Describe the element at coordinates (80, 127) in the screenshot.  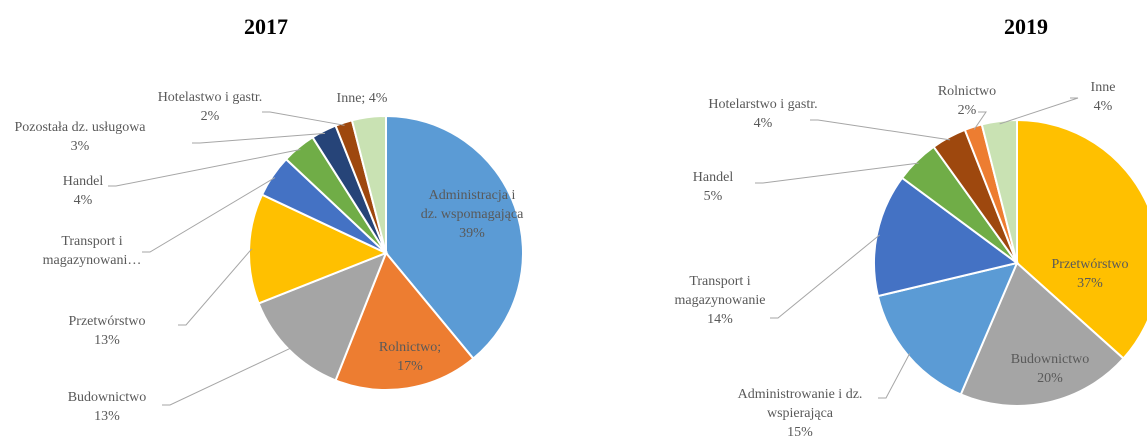
I see `category-label: Pozostała dz. usługowa` at that location.